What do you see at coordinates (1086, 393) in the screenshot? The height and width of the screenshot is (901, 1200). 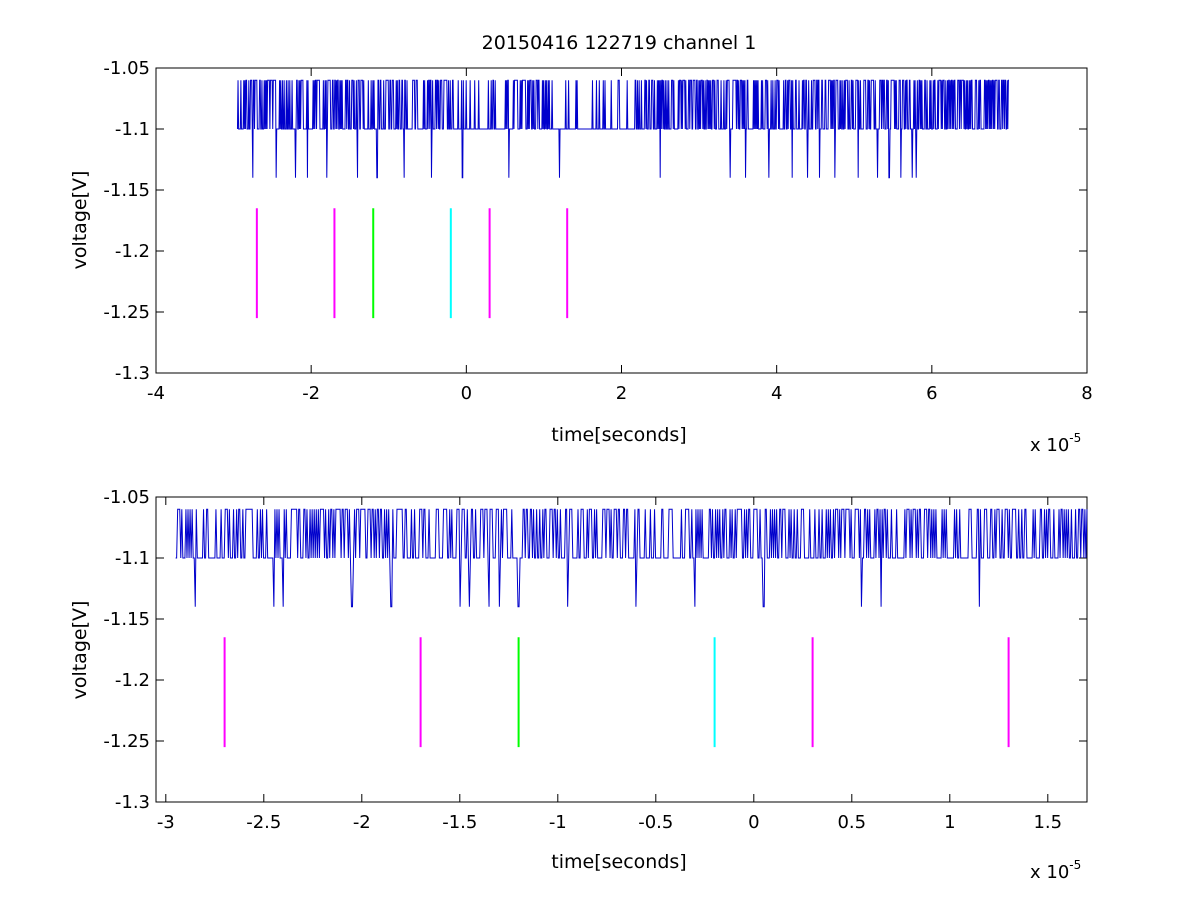 I see `x-tick-label: 8` at bounding box center [1086, 393].